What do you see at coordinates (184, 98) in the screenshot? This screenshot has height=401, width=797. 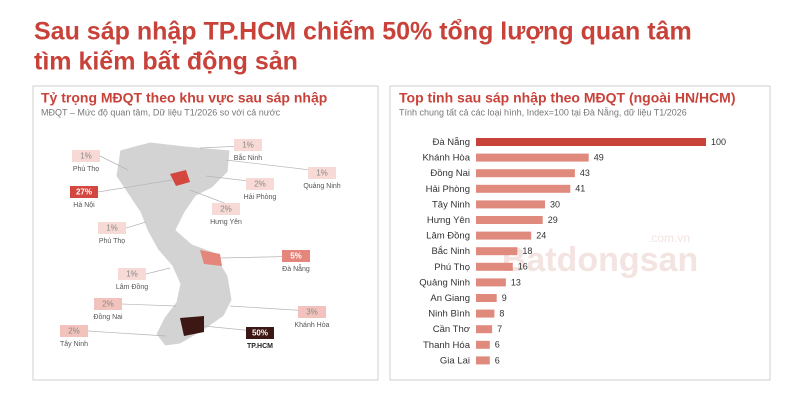 I see `map-title: Tỷ trọng MĐQT theo khu vực sau sáp nhập` at bounding box center [184, 98].